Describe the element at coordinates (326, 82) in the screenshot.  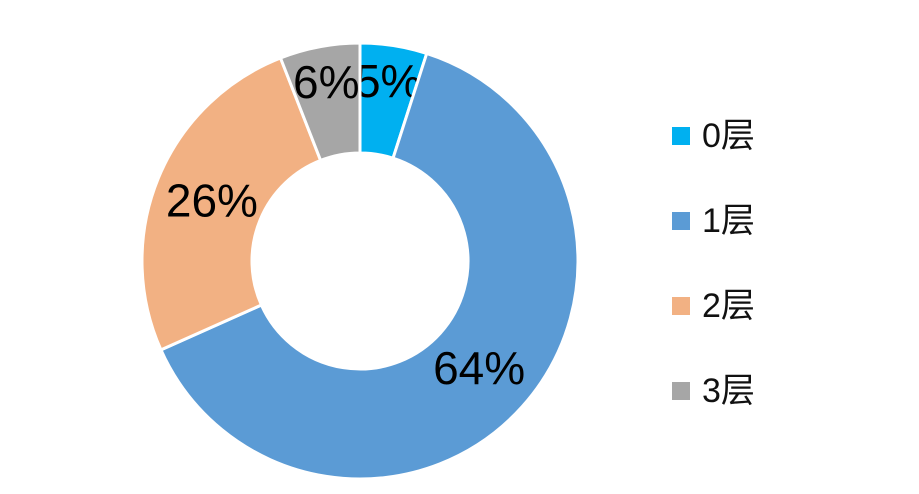
I see `slice-label-3: 6%` at that location.